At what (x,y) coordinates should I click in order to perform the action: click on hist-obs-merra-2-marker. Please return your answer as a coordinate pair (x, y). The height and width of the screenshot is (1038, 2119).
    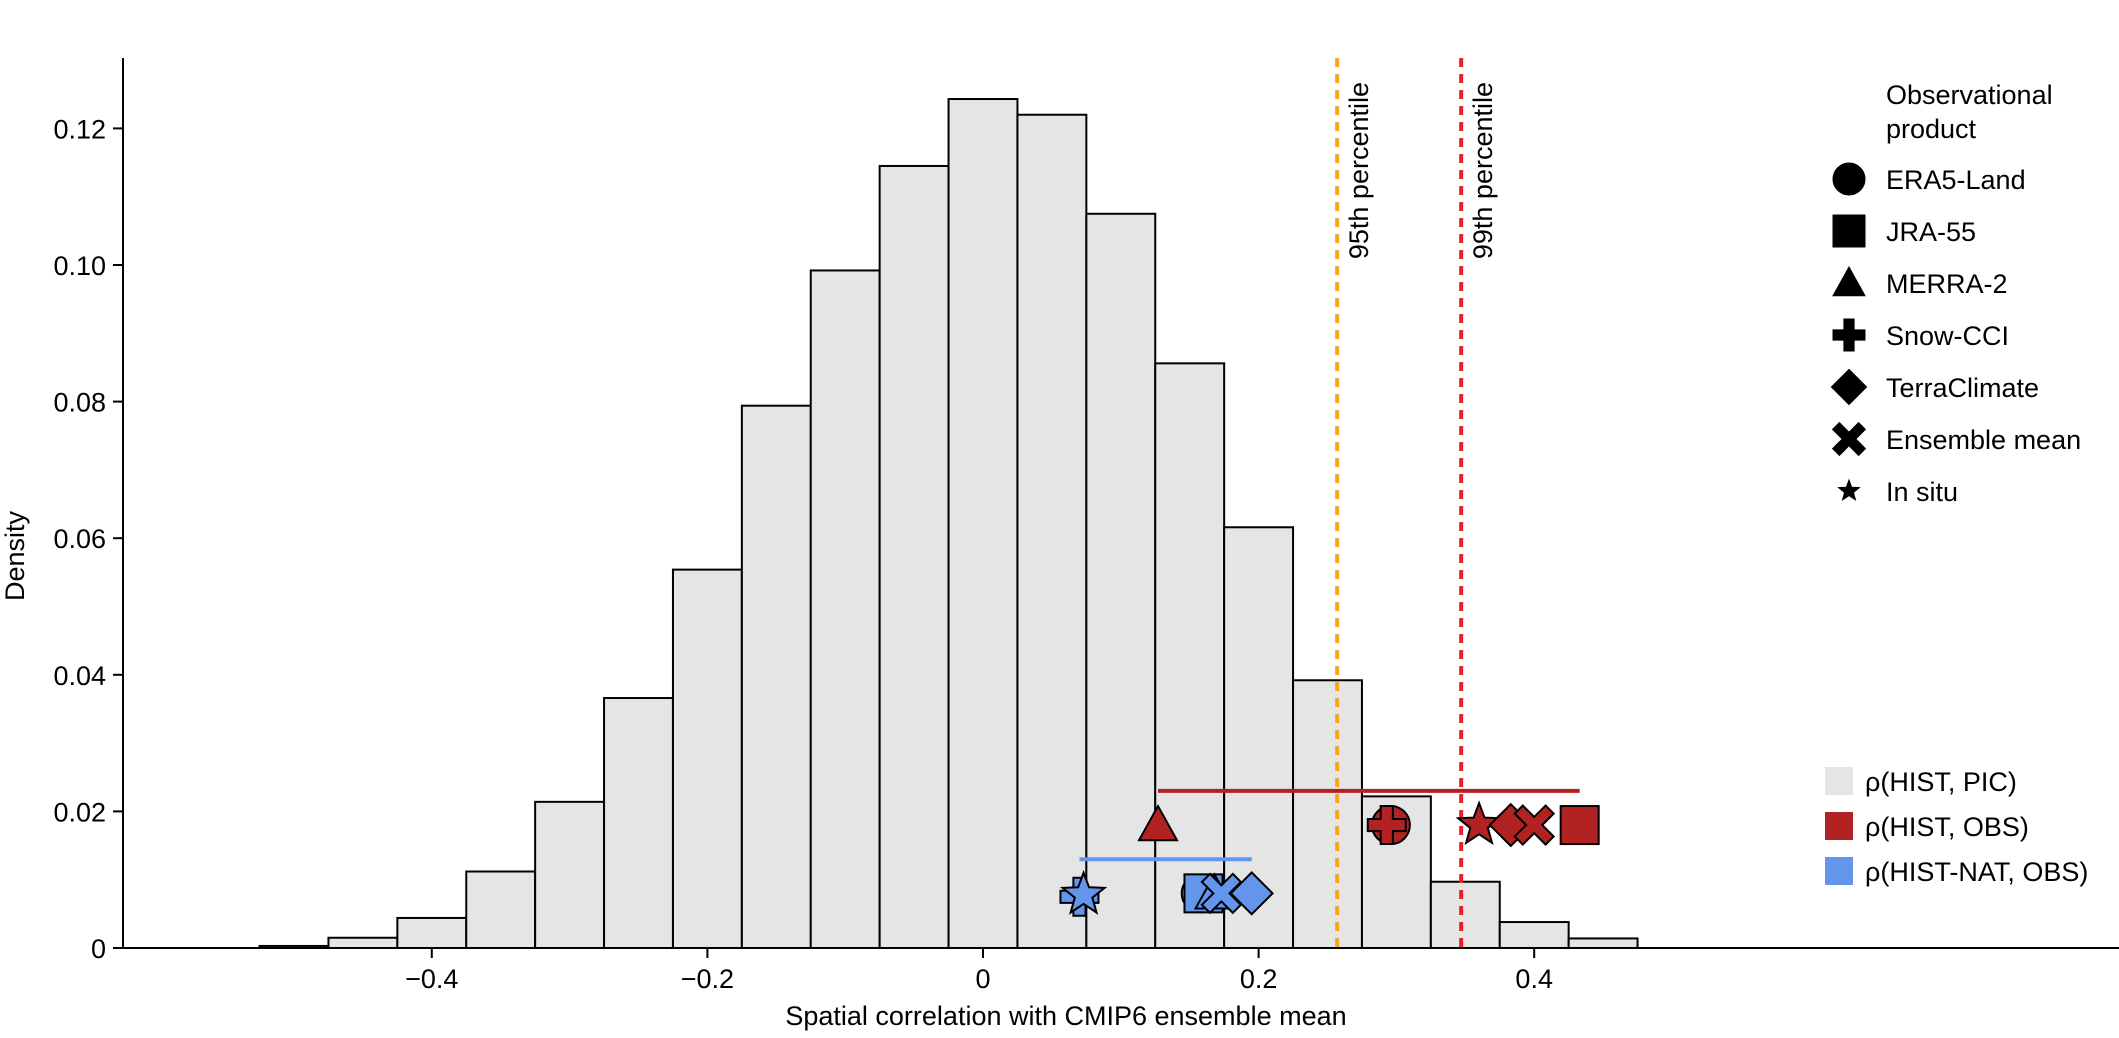
    Looking at the image, I should click on (1158, 823).